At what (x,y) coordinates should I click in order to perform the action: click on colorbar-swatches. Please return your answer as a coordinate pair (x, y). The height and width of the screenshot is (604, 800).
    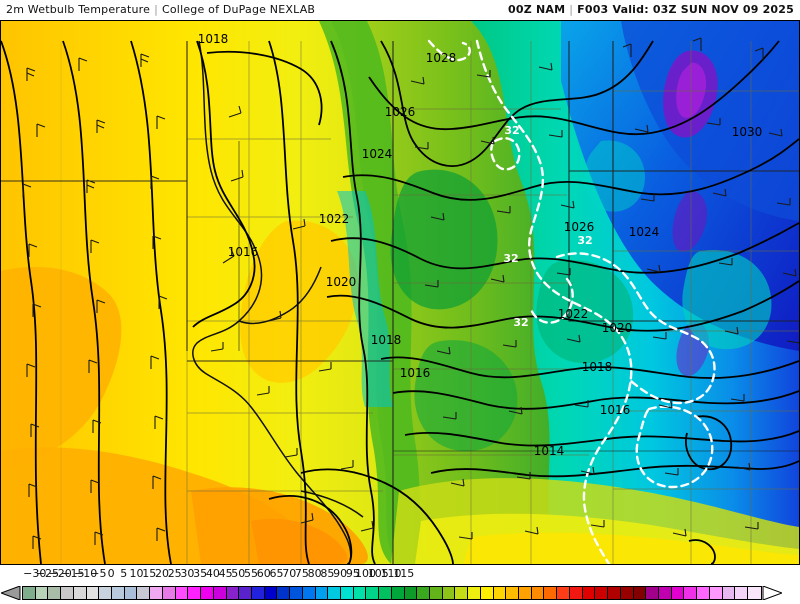
    Looking at the image, I should click on (392, 593).